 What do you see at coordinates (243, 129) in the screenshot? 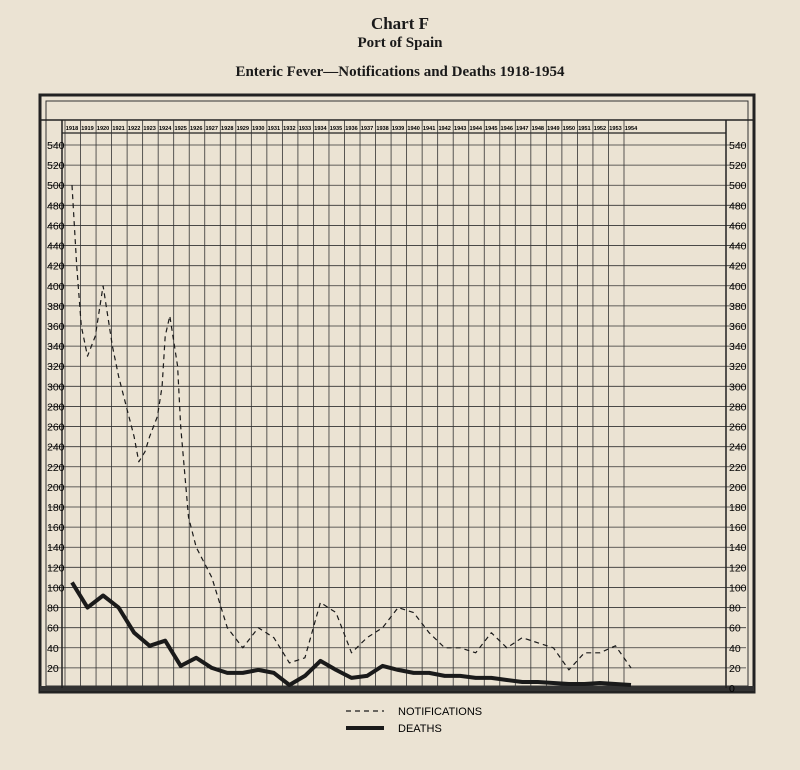
I see `x-tick-year: 1929` at bounding box center [243, 129].